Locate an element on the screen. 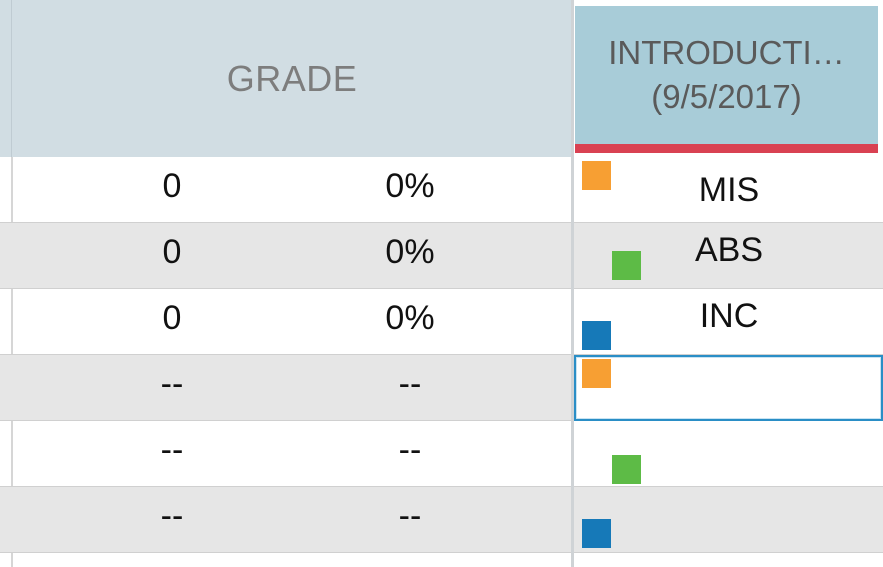  grade-header-label: GRADE is located at coordinates (292, 78).